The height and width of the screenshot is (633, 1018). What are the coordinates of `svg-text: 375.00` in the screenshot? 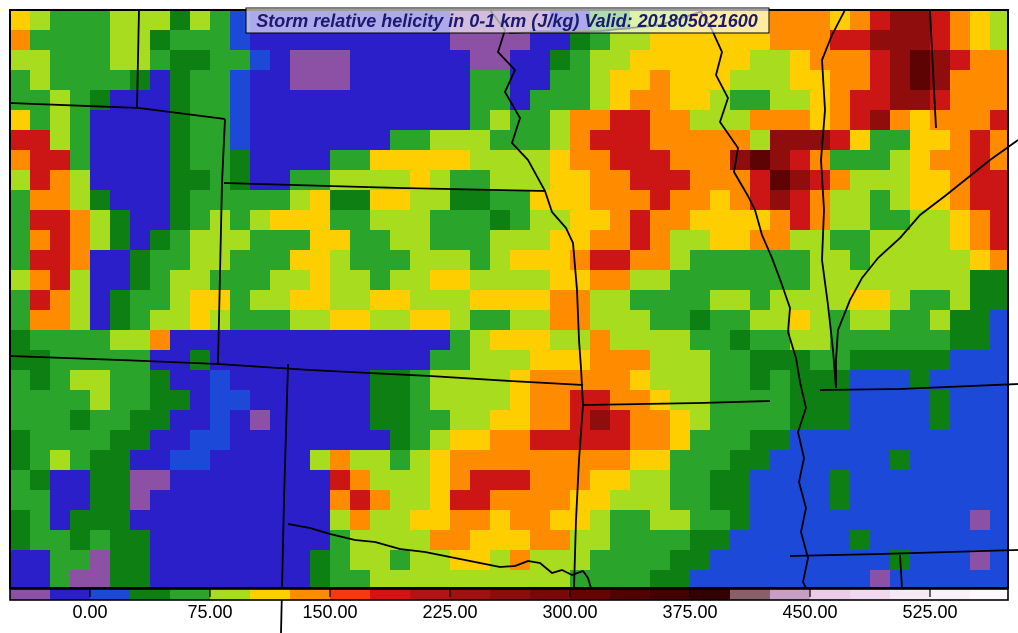 It's located at (689, 612).